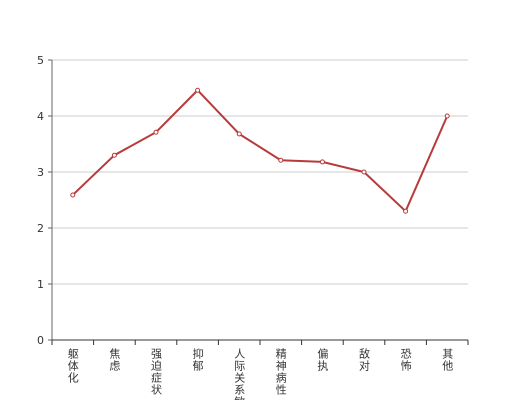  What do you see at coordinates (40, 340) in the screenshot?
I see `y-tick-label: 0` at bounding box center [40, 340].